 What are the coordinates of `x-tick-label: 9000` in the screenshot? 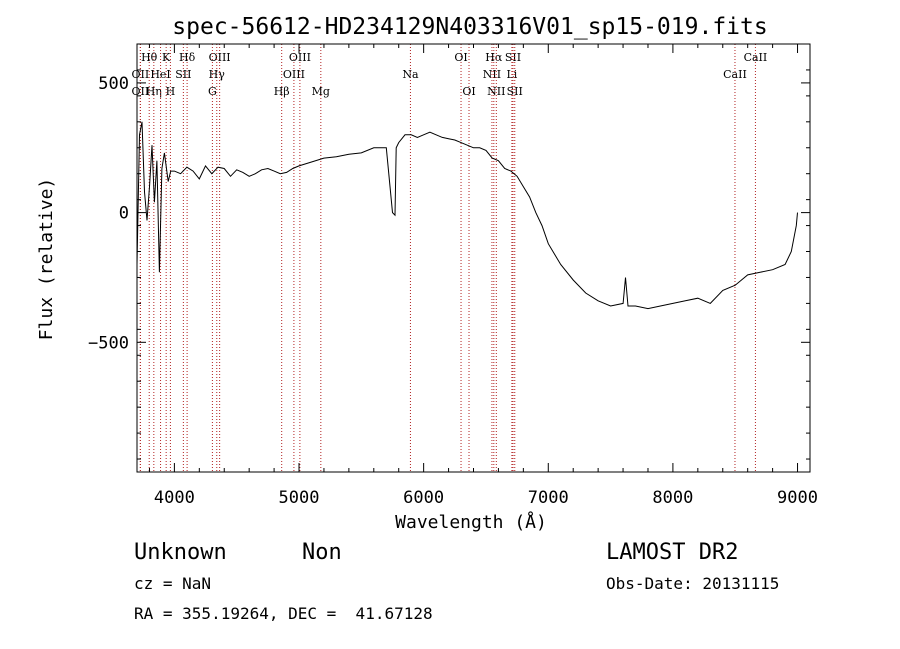 It's located at (797, 498).